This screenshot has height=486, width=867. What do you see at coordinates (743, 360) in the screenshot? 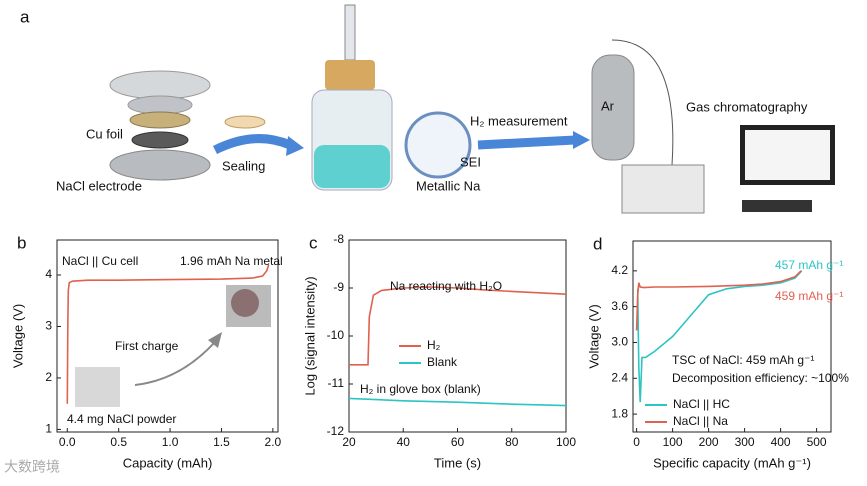
I see `annotation: TSC of NaCl: 459 mAh g⁻¹` at bounding box center [743, 360].